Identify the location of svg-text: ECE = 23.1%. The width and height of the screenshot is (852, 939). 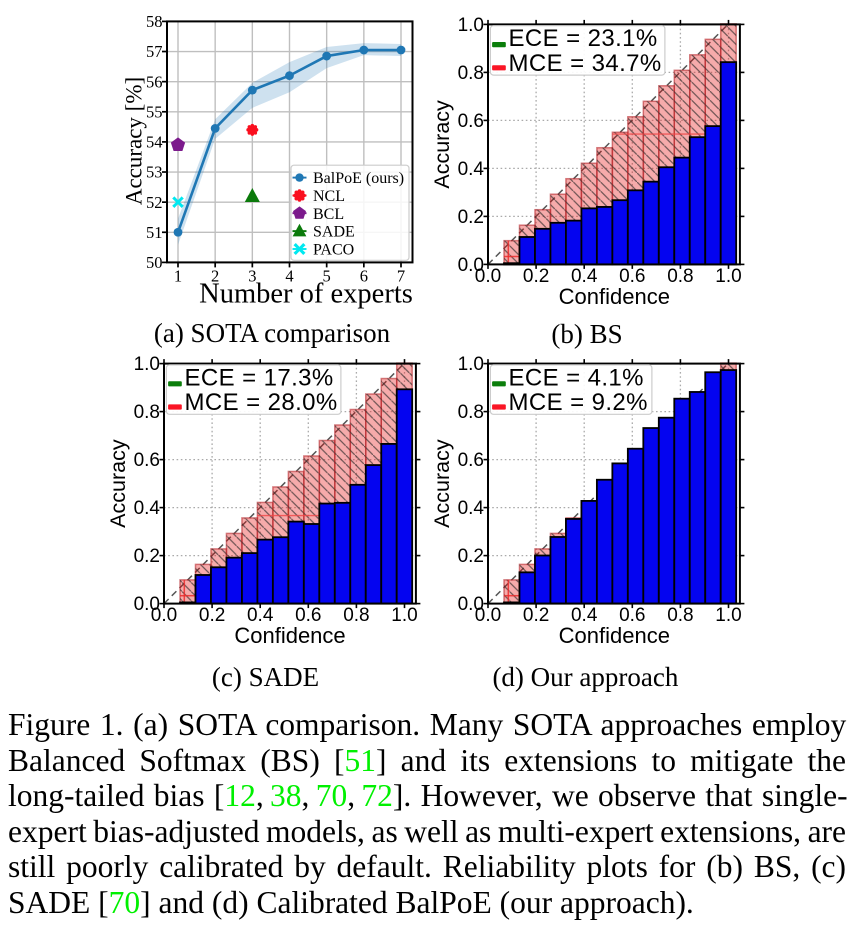
(583, 38).